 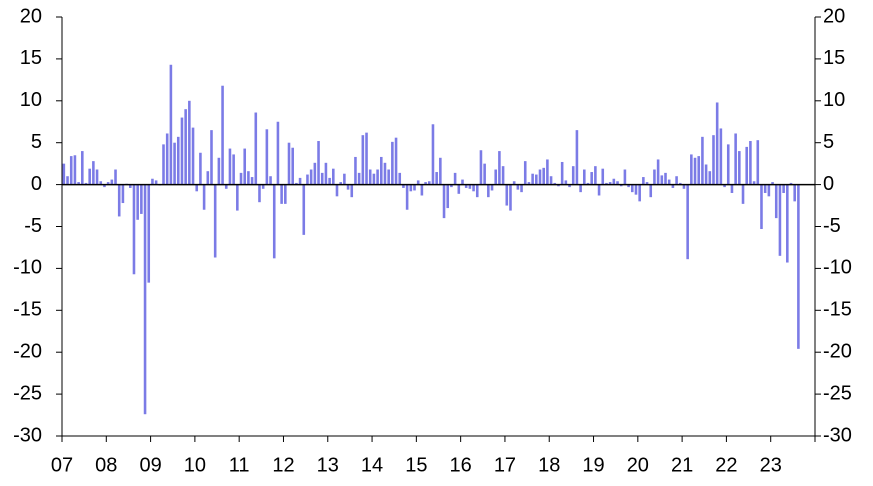 What do you see at coordinates (283, 465) in the screenshot?
I see `x-tick-label: 12` at bounding box center [283, 465].